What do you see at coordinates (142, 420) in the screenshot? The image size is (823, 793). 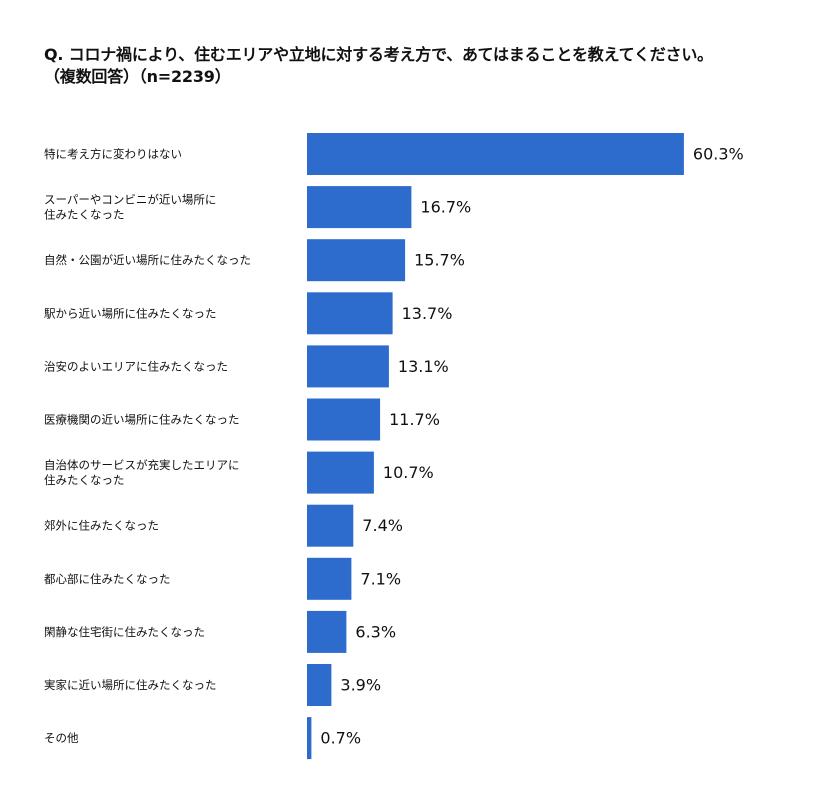 I see `category-label: 医療機関の近い場所に住みたくなった` at bounding box center [142, 420].